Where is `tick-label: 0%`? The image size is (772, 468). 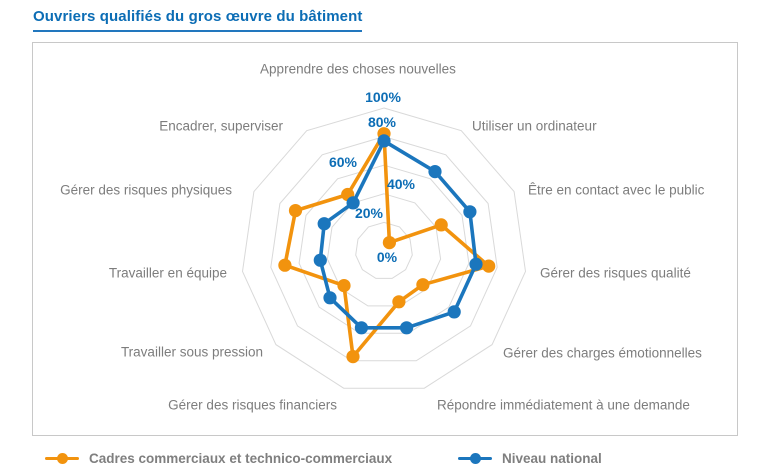
tick-label: 0% is located at coordinates (387, 257).